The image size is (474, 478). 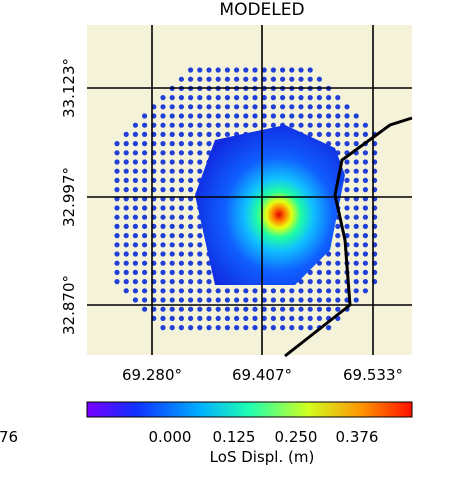 What do you see at coordinates (262, 375) in the screenshot?
I see `longitude-label: 69.407°` at bounding box center [262, 375].